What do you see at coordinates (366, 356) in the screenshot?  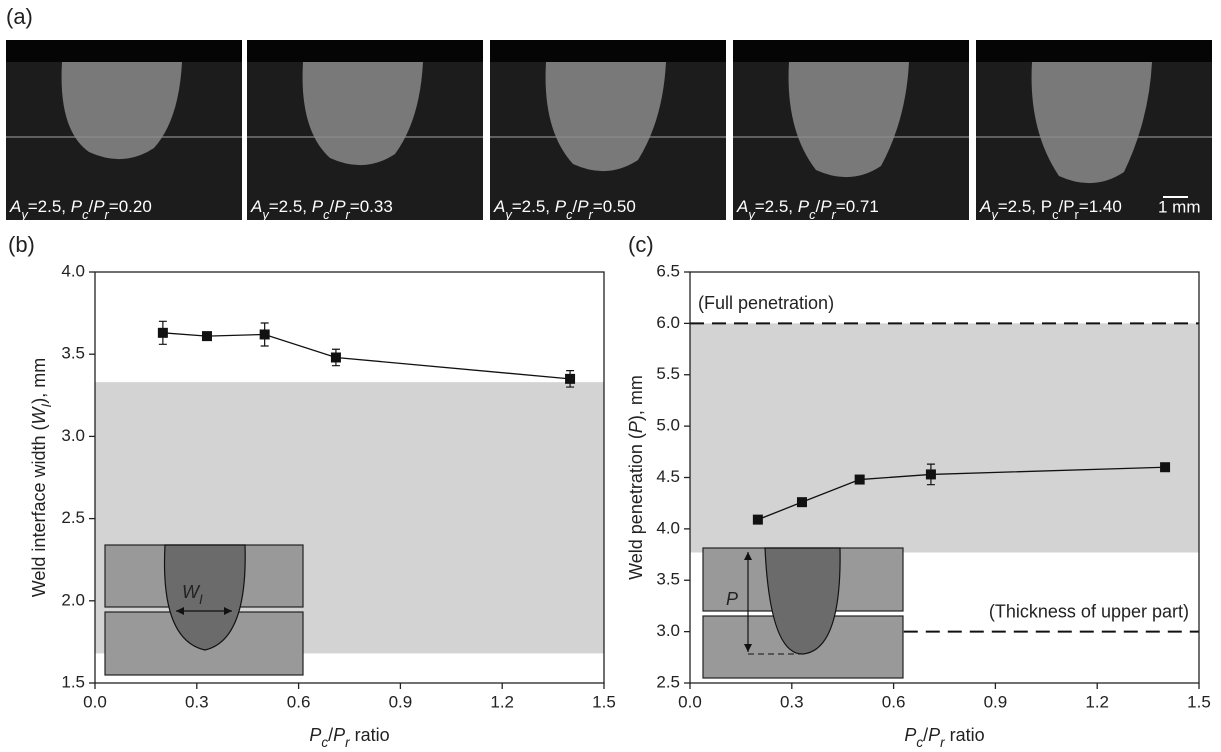 I see `data-line` at bounding box center [366, 356].